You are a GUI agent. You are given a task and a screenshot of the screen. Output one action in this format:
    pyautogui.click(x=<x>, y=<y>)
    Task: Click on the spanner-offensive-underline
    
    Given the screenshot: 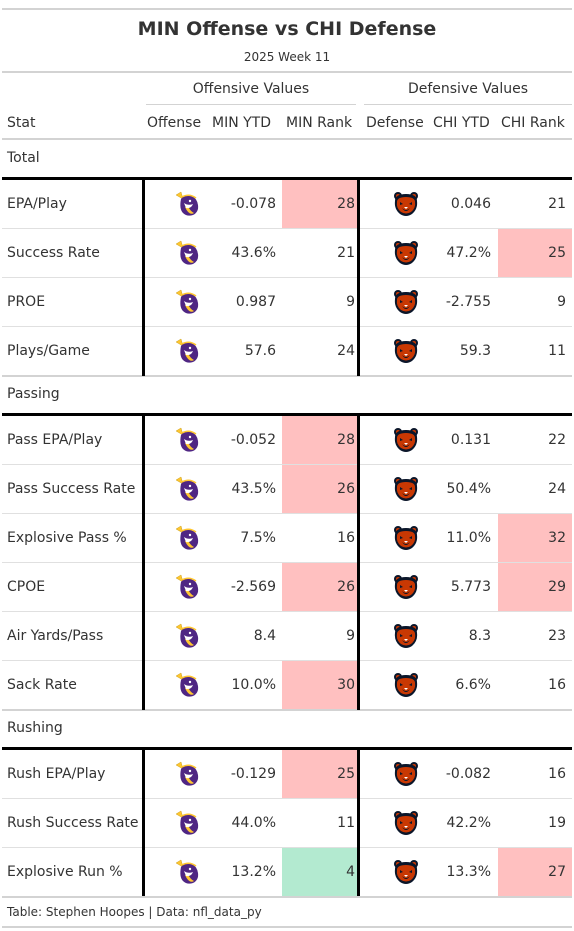 What is the action you would take?
    pyautogui.click(x=251, y=104)
    